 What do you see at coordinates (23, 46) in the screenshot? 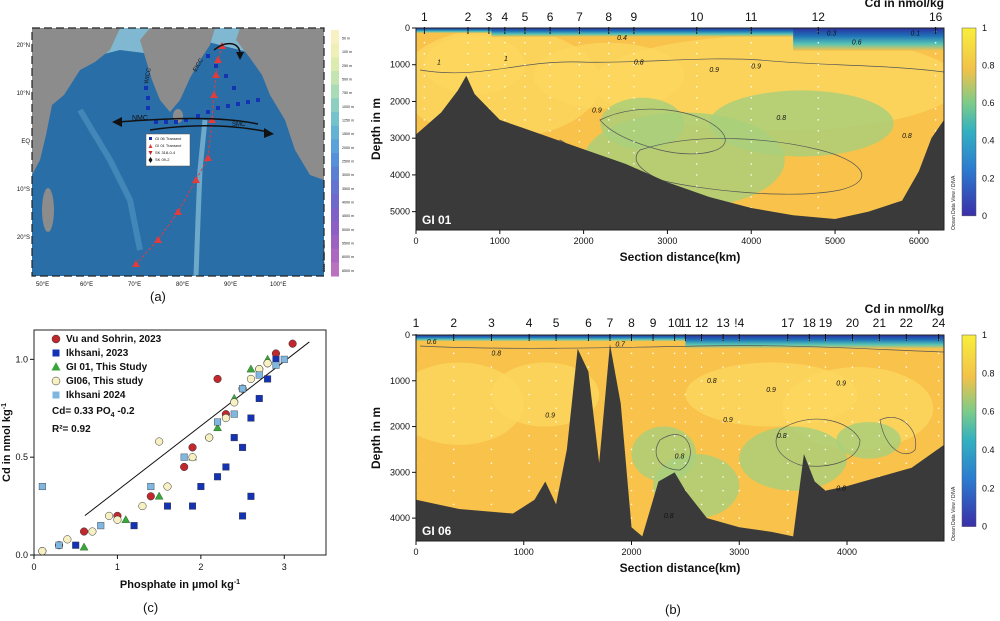
I see `map-lat-tick: 20°N` at bounding box center [23, 46].